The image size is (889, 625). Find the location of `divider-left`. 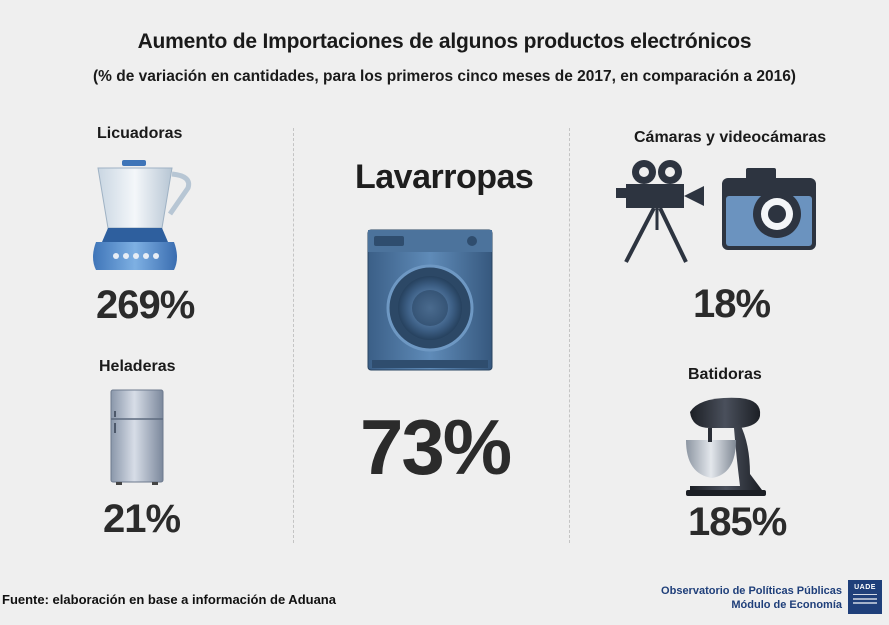

divider-left is located at coordinates (293, 335).